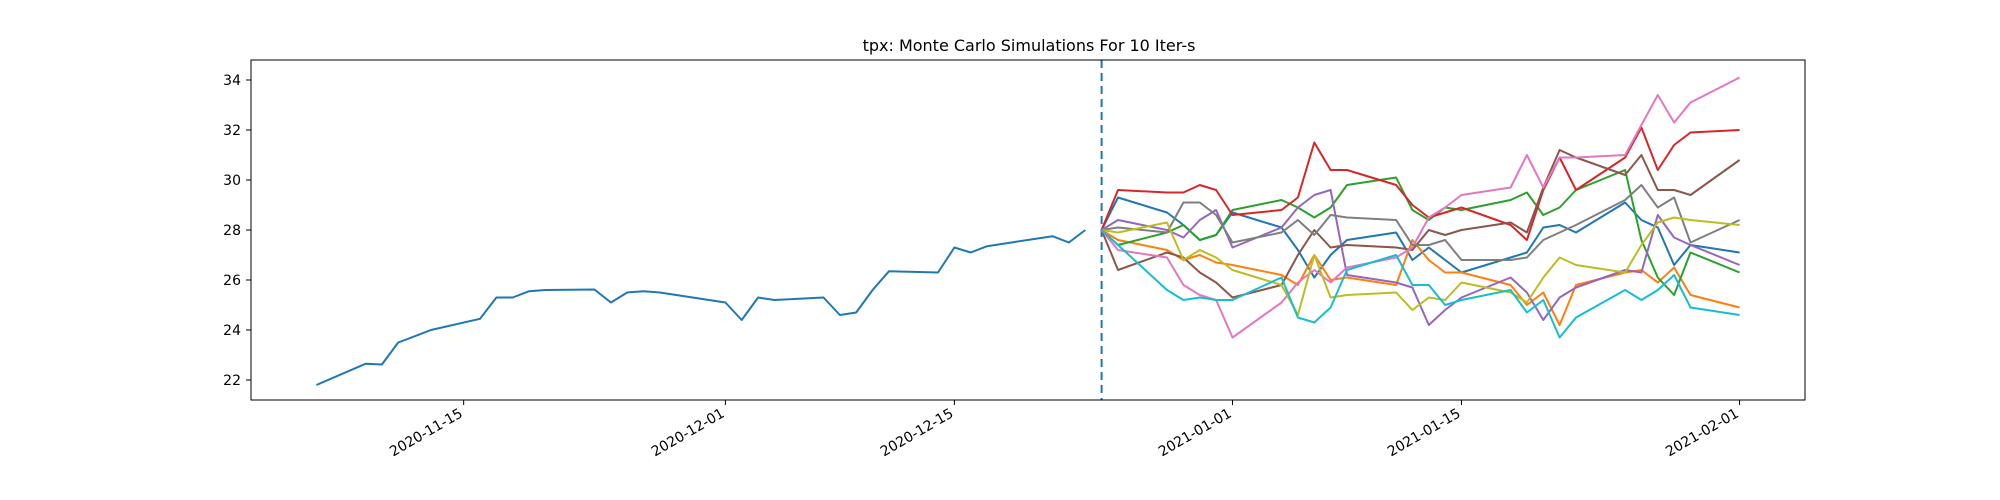  I want to click on x-tick-label: 2020-12-15, so click(917, 433).